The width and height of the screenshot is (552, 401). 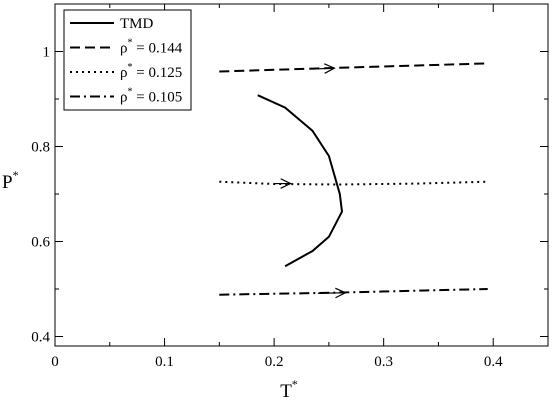 I want to click on y-axis-label: P*, so click(x=10, y=180).